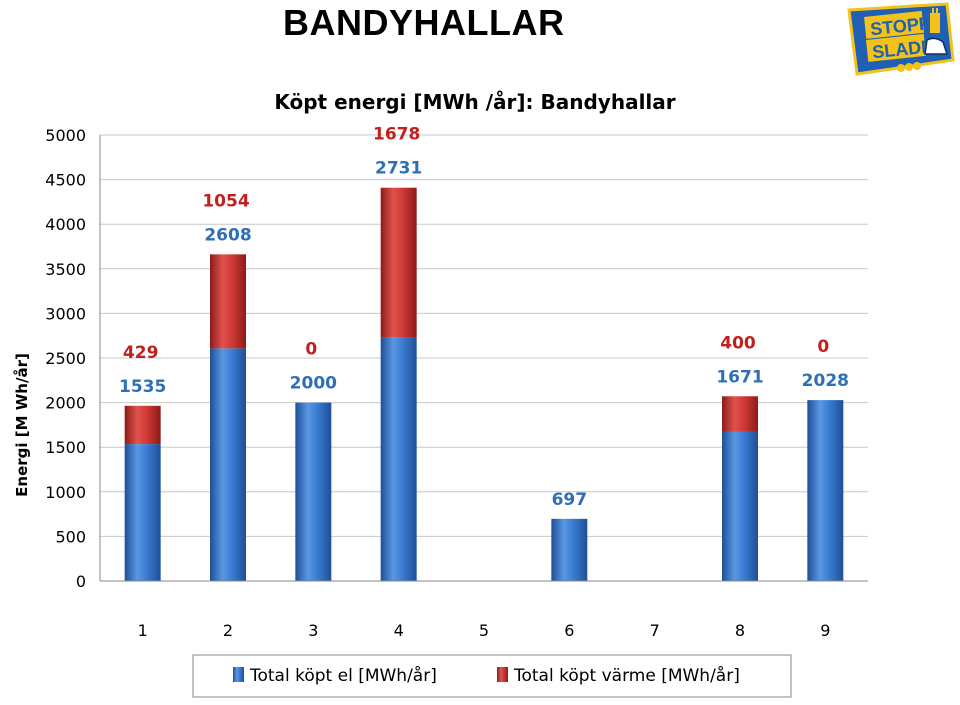  I want to click on stopp-sladd-logo: STOPP SLADD, so click(901, 39).